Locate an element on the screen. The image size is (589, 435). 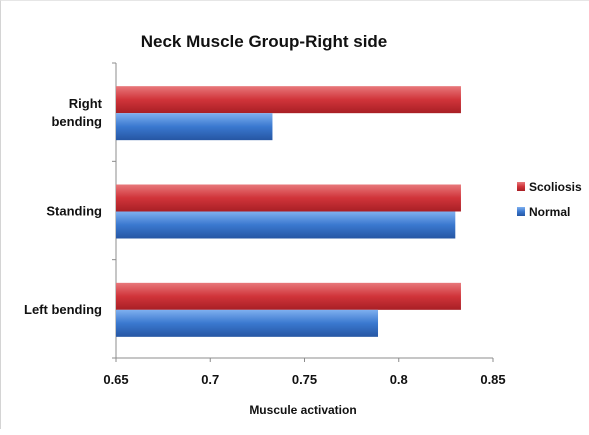
x-tick-label: 0.7 is located at coordinates (210, 379).